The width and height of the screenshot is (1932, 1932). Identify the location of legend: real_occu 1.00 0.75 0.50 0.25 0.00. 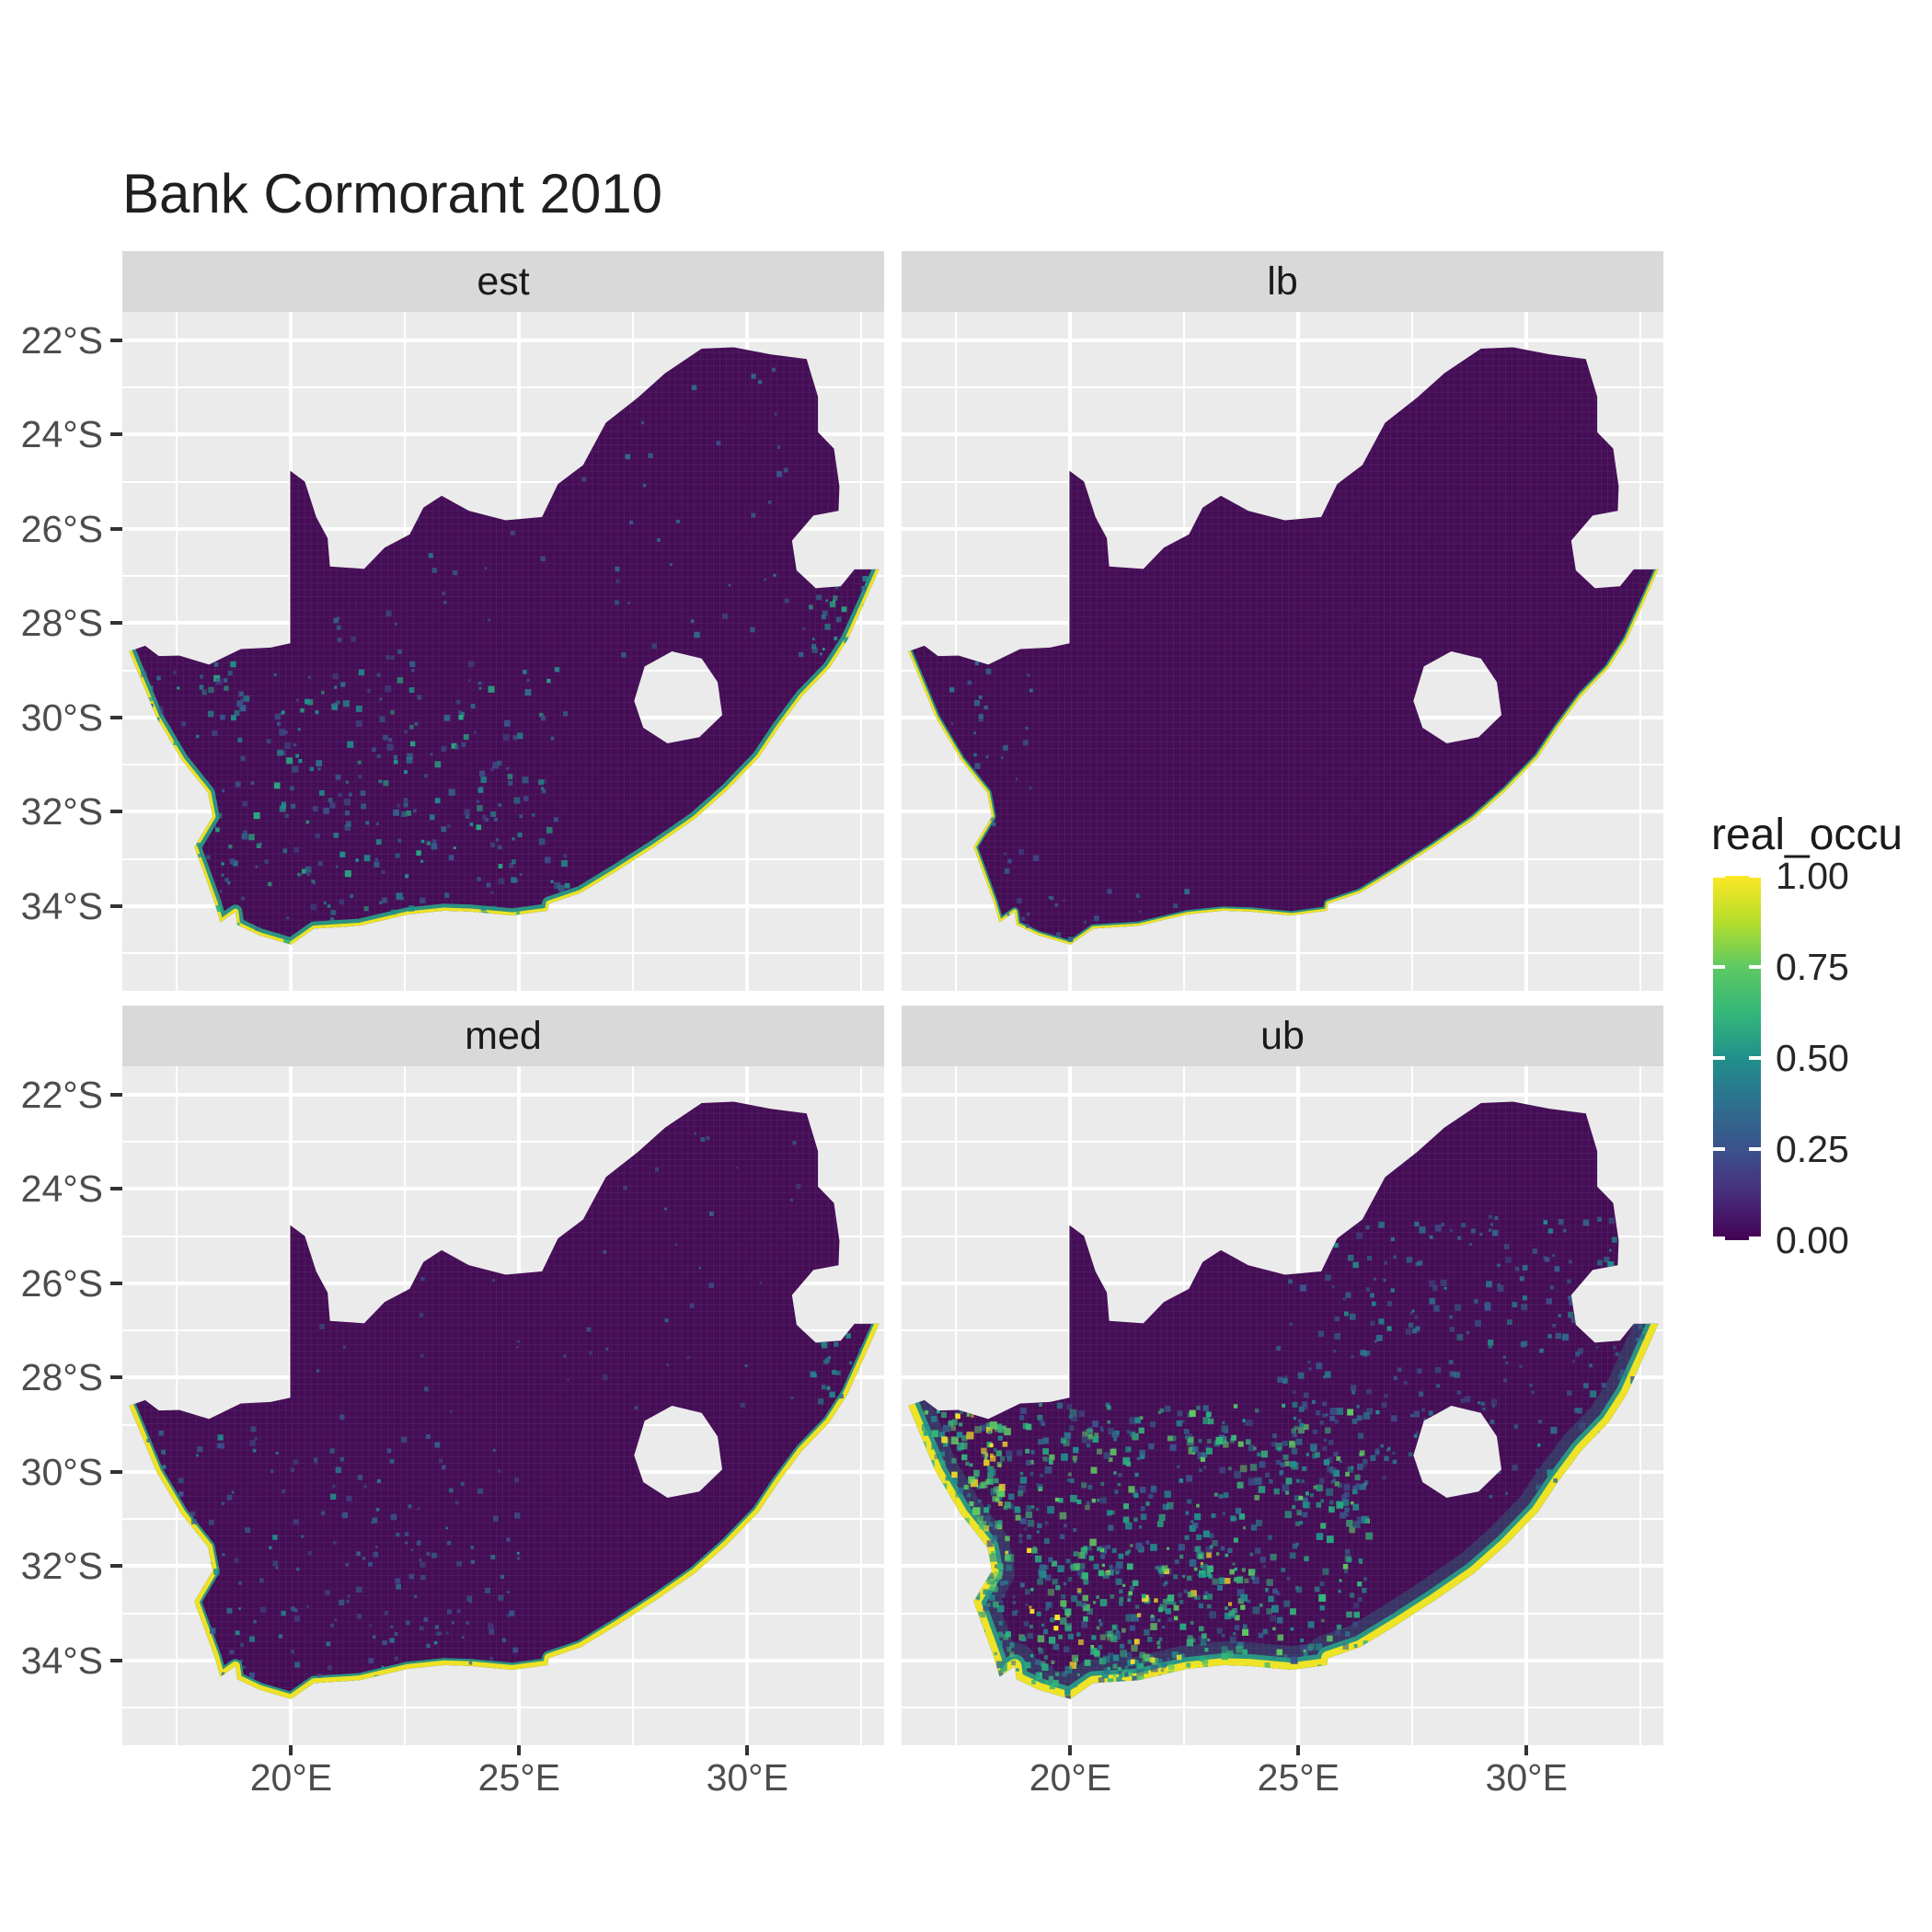
(1816, 1049).